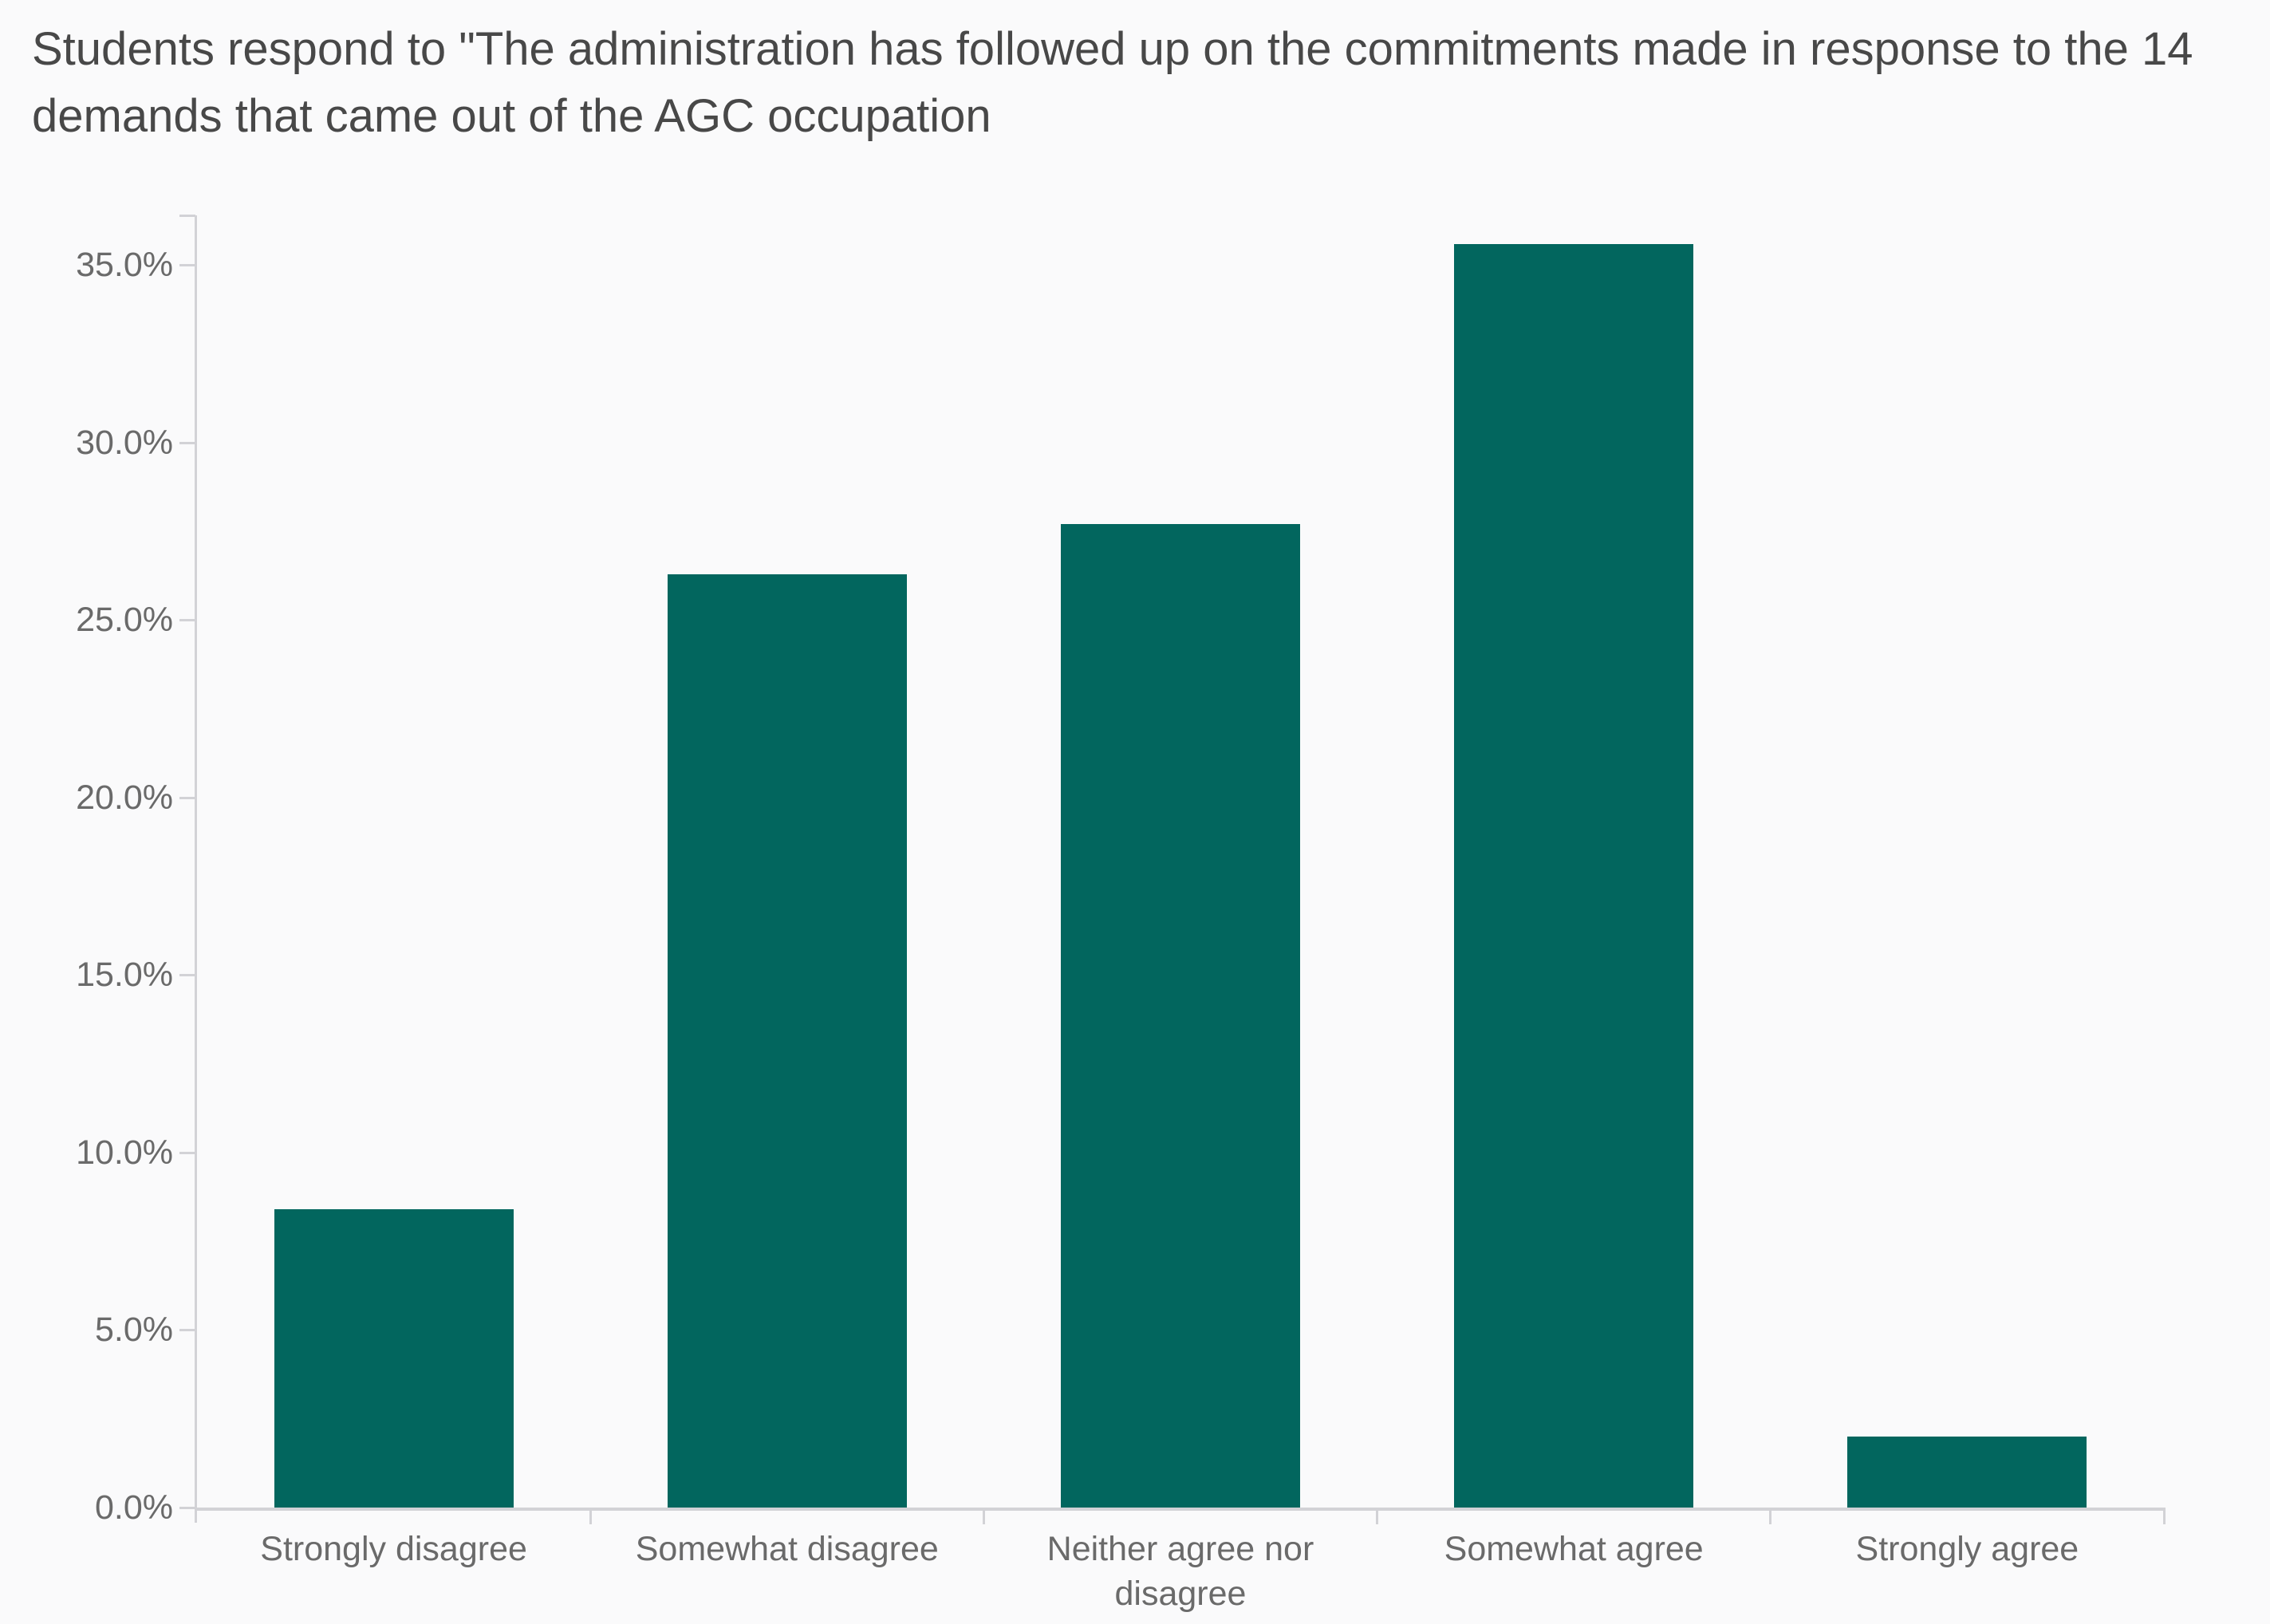 This screenshot has width=2270, height=1624. What do you see at coordinates (133, 1331) in the screenshot?
I see `y-tick-label: 5.0%` at bounding box center [133, 1331].